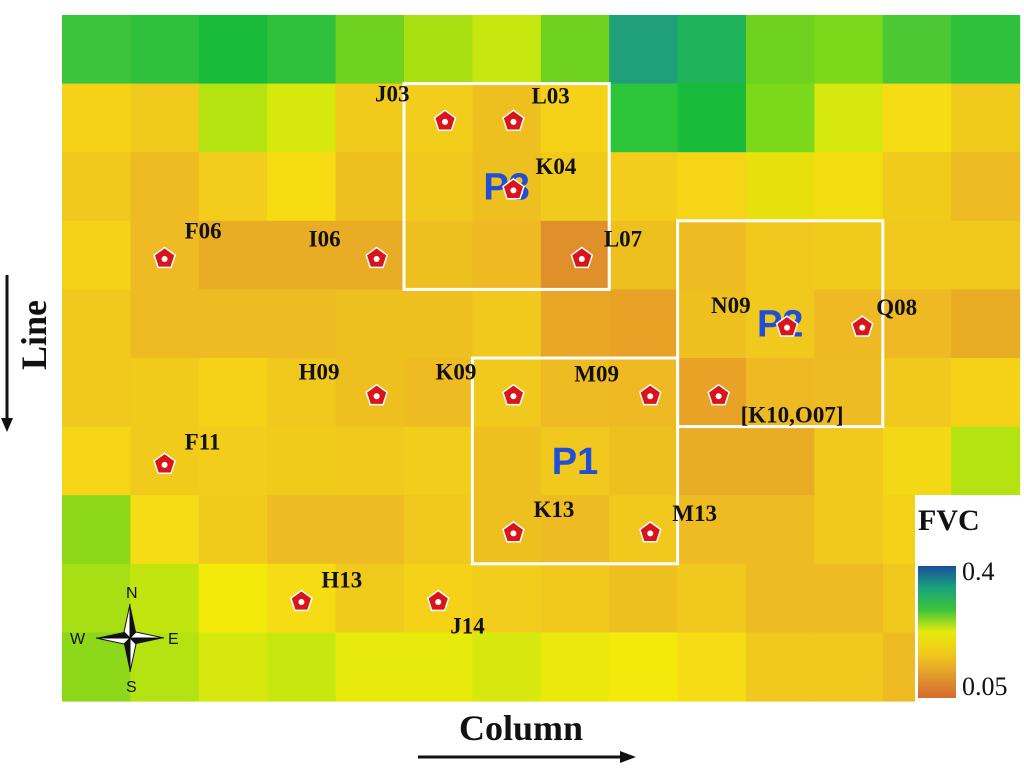 This screenshot has width=1024, height=769. I want to click on site-marker: K13, so click(538, 520).